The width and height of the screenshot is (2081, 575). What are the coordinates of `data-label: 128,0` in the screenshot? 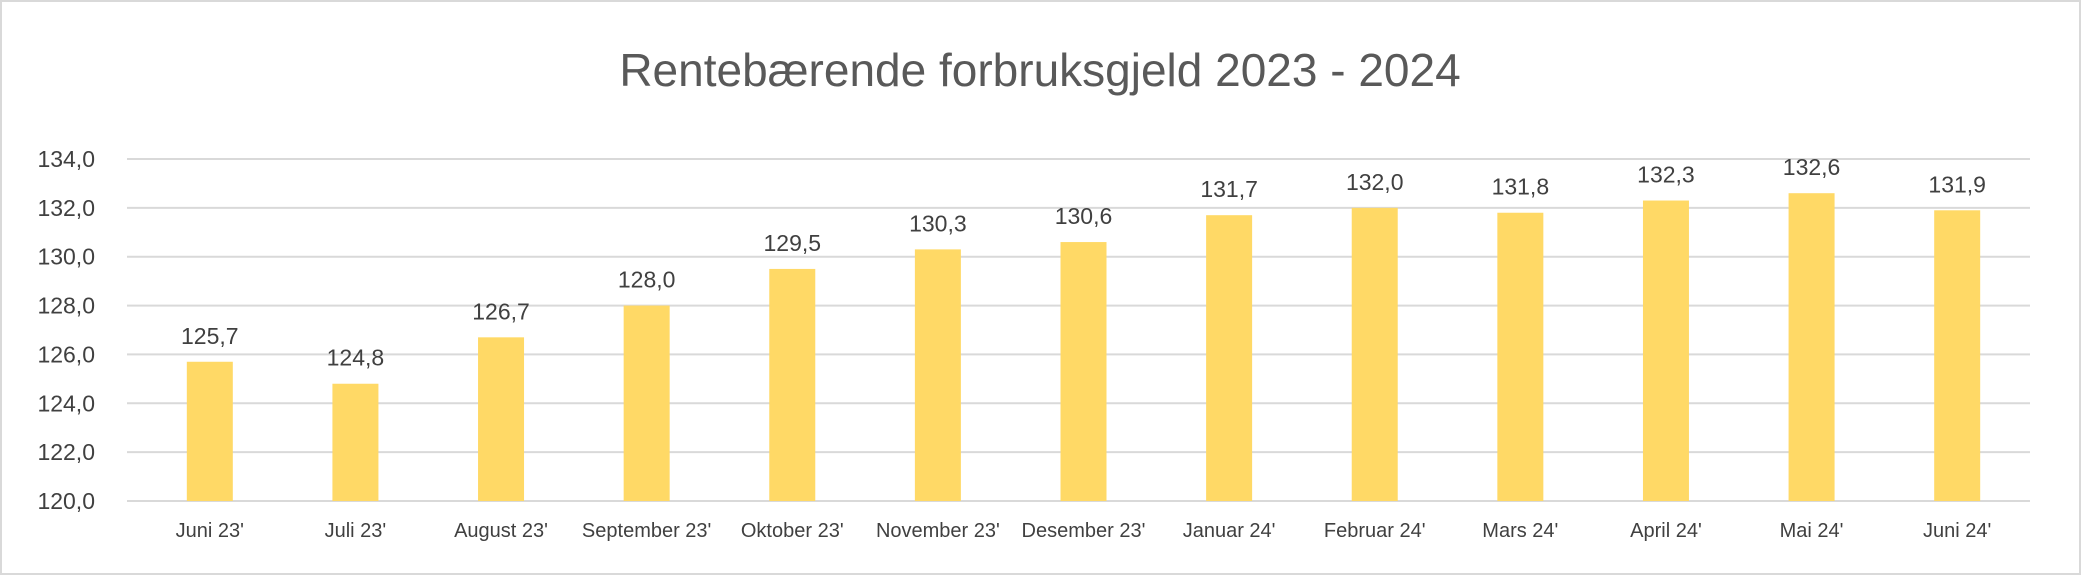 It's located at (647, 280).